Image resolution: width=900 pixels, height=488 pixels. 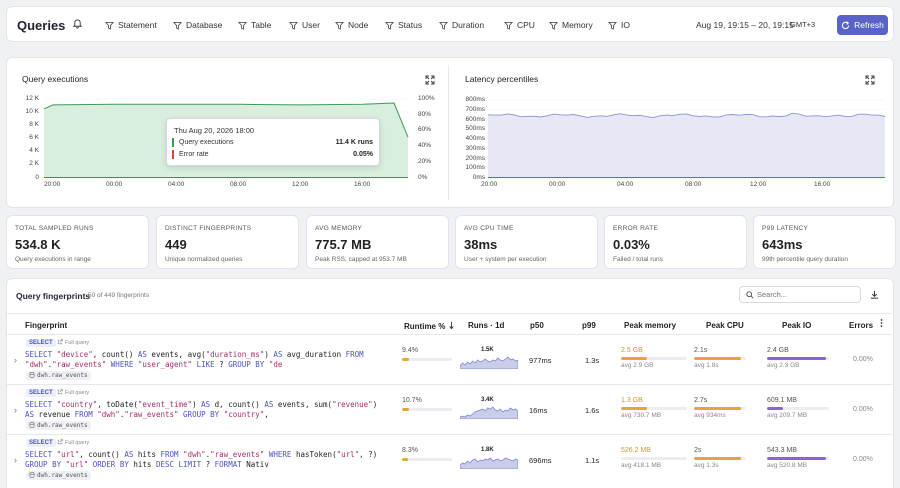 I want to click on filter-table: Table, so click(x=254, y=25).